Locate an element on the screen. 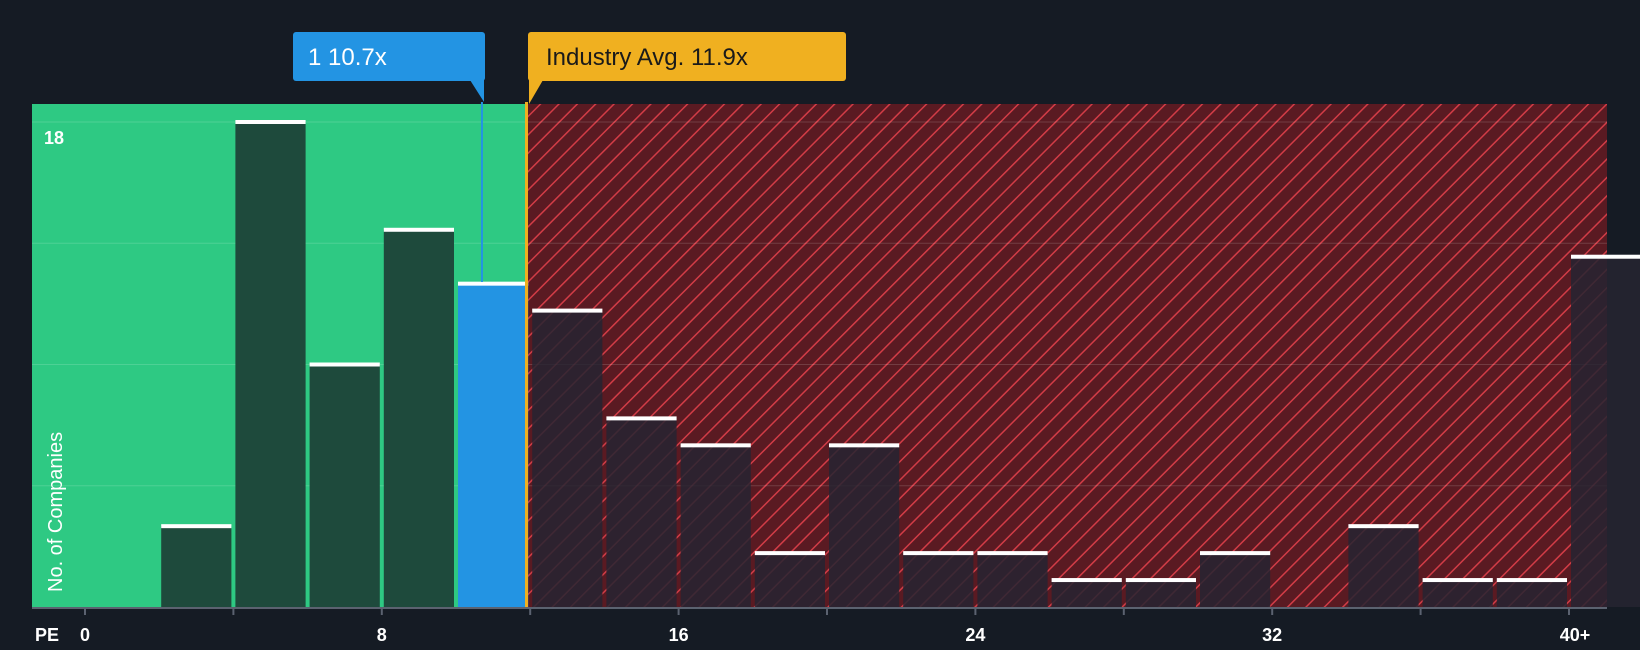 The width and height of the screenshot is (1640, 650). industry-callout: Industry Avg. 11.9x is located at coordinates (687, 68).